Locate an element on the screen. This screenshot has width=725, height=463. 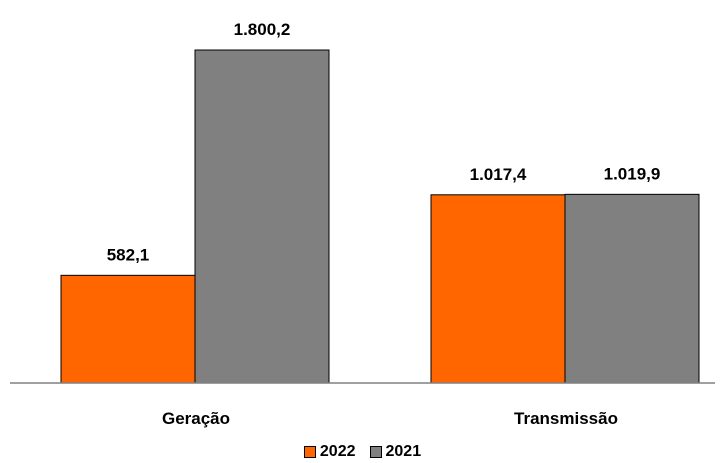
legend-swatch-2021 is located at coordinates (375, 452).